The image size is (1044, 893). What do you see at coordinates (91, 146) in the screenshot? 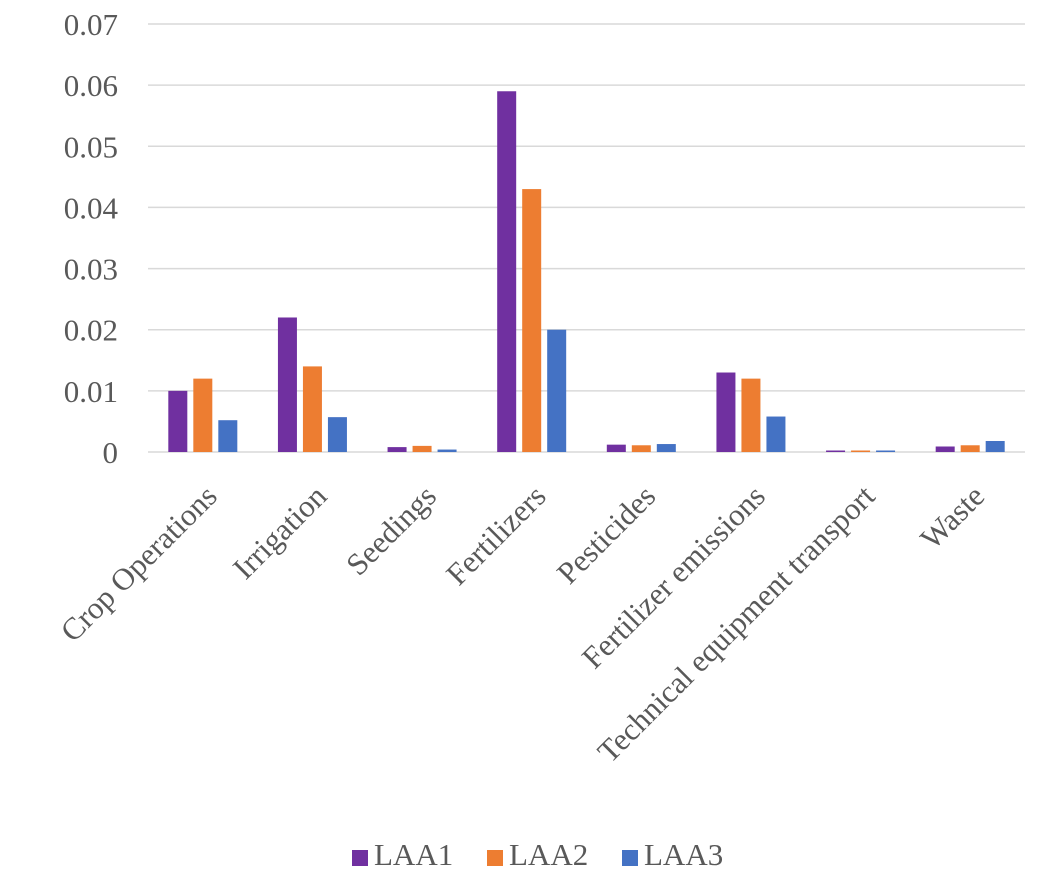
I see `y-tick-label: 0.05` at bounding box center [91, 146].